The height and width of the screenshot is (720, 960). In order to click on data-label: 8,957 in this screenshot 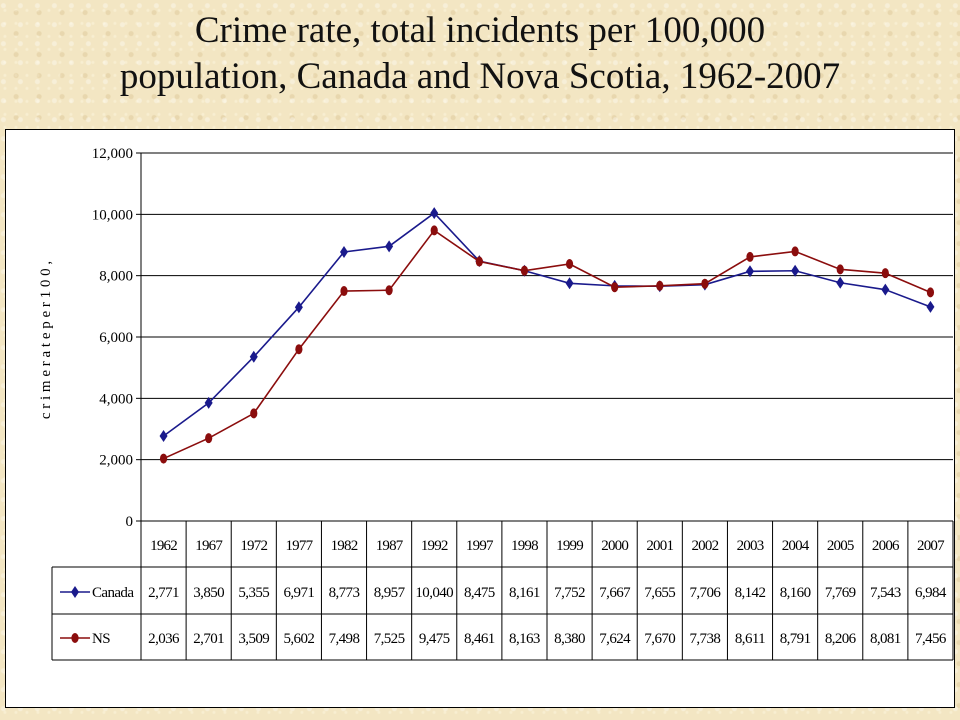, I will do `click(390, 593)`.